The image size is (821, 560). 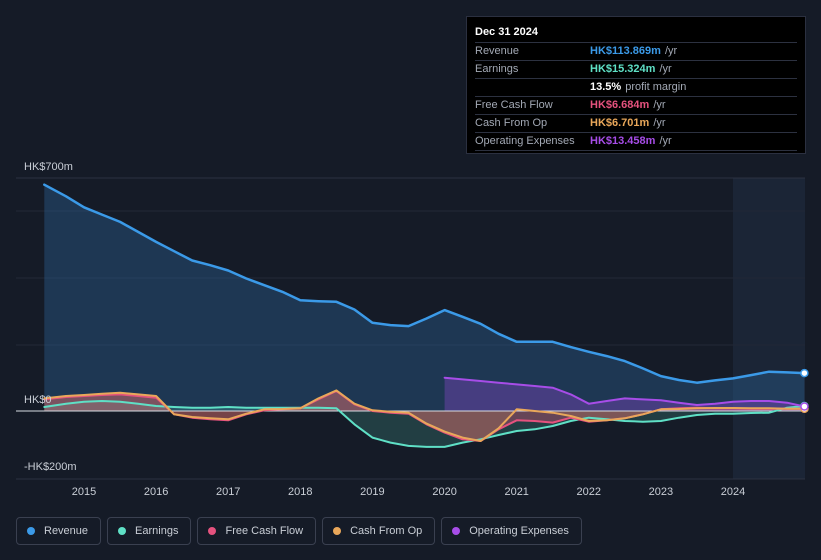 What do you see at coordinates (157, 531) in the screenshot?
I see `legend-label: Earnings` at bounding box center [157, 531].